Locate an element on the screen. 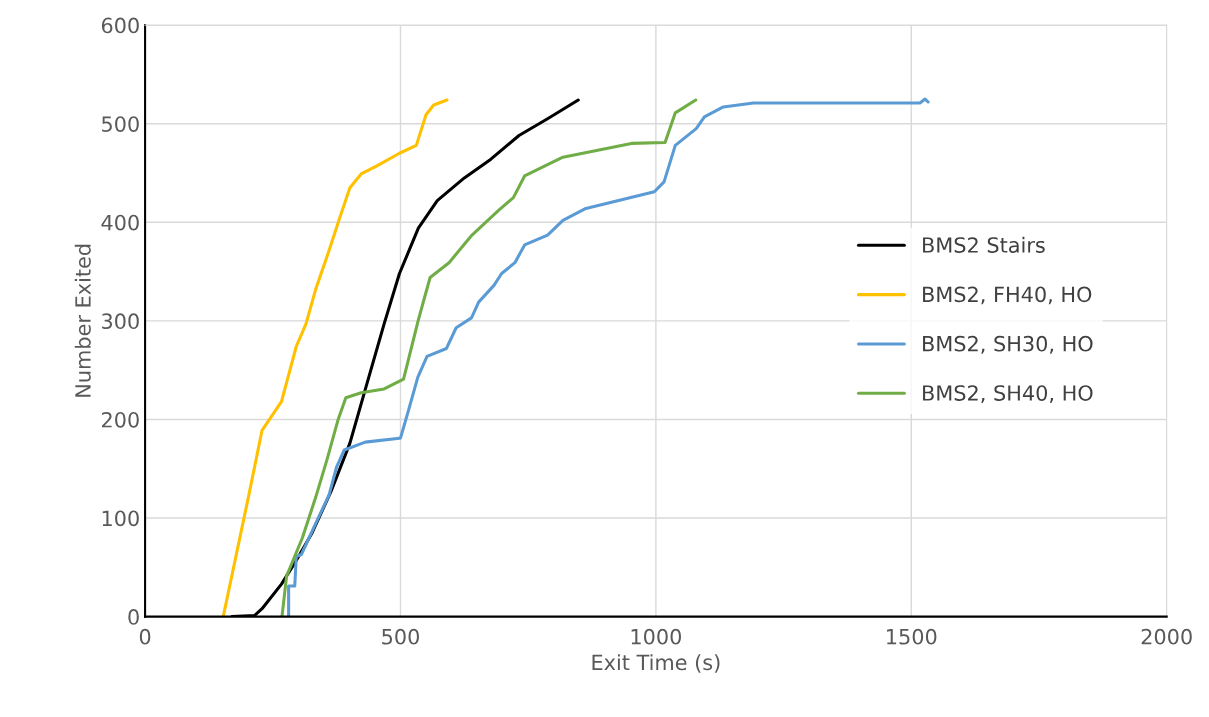 The height and width of the screenshot is (717, 1209). legend-label: BMS2, SH30, HO is located at coordinates (1008, 344).